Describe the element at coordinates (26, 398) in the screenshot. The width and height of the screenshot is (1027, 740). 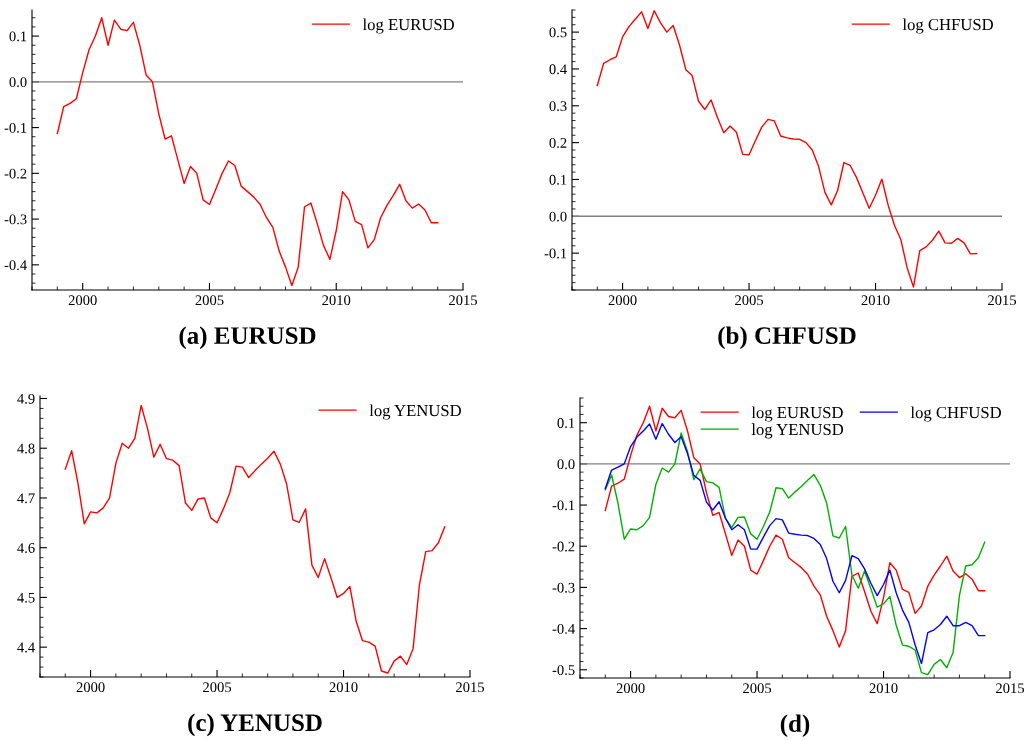
I see `y-tick-label: 4.9` at that location.